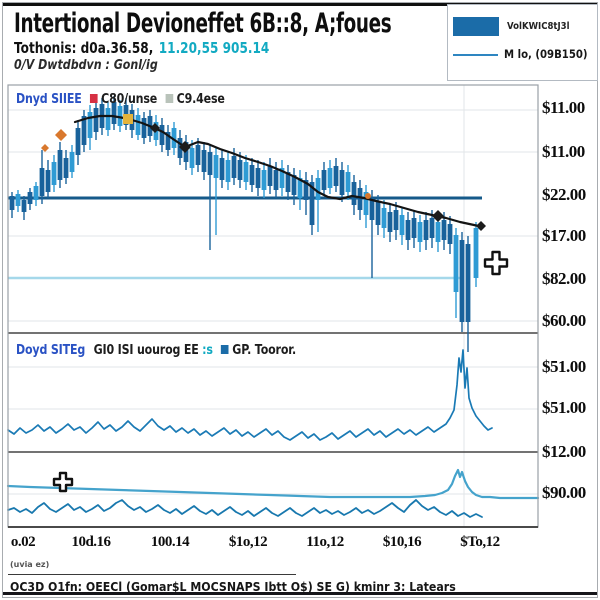 Image resolution: width=600 pixels, height=600 pixels. I want to click on series1-swatch-icon, so click(94, 98).